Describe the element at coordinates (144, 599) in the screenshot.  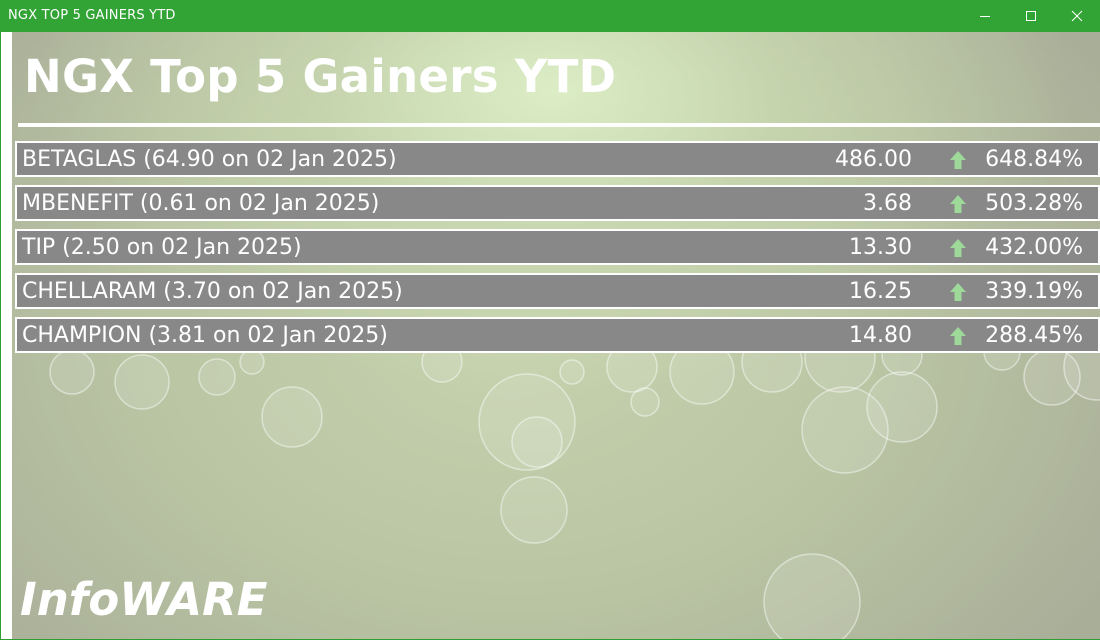
I see `brand-logo: InfoWARE` at that location.